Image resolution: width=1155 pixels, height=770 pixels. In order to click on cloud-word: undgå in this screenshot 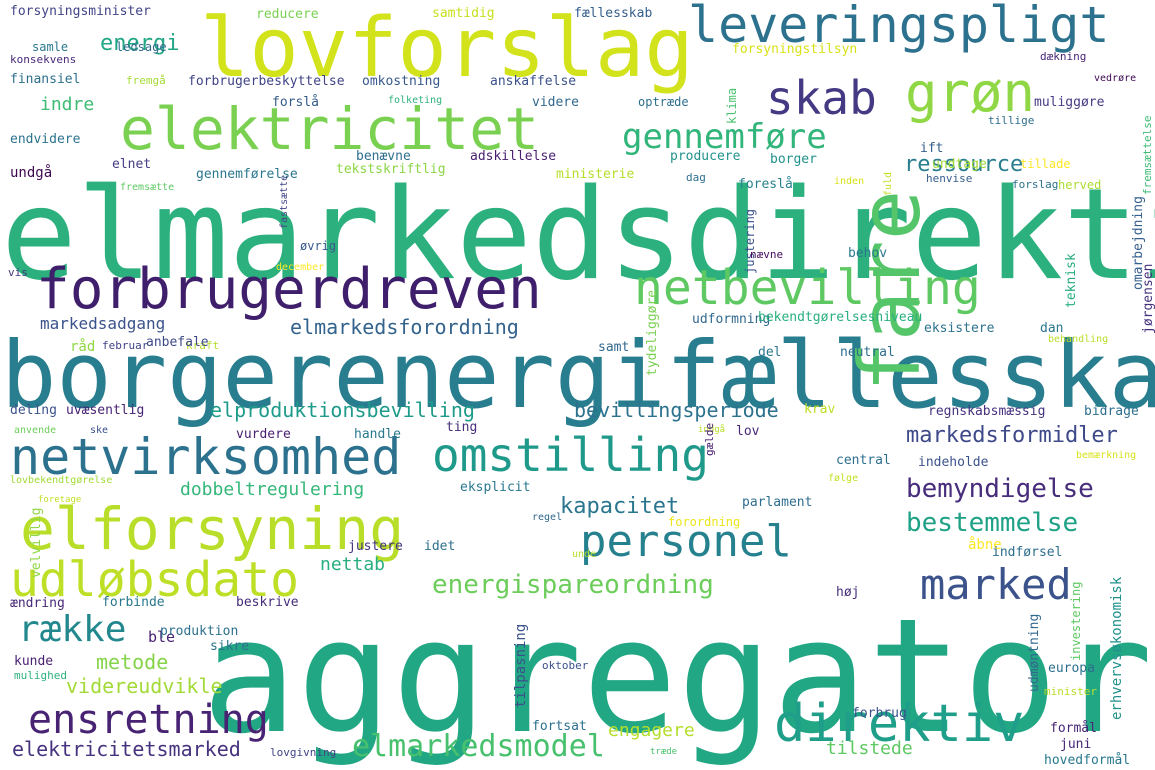, I will do `click(31, 173)`.